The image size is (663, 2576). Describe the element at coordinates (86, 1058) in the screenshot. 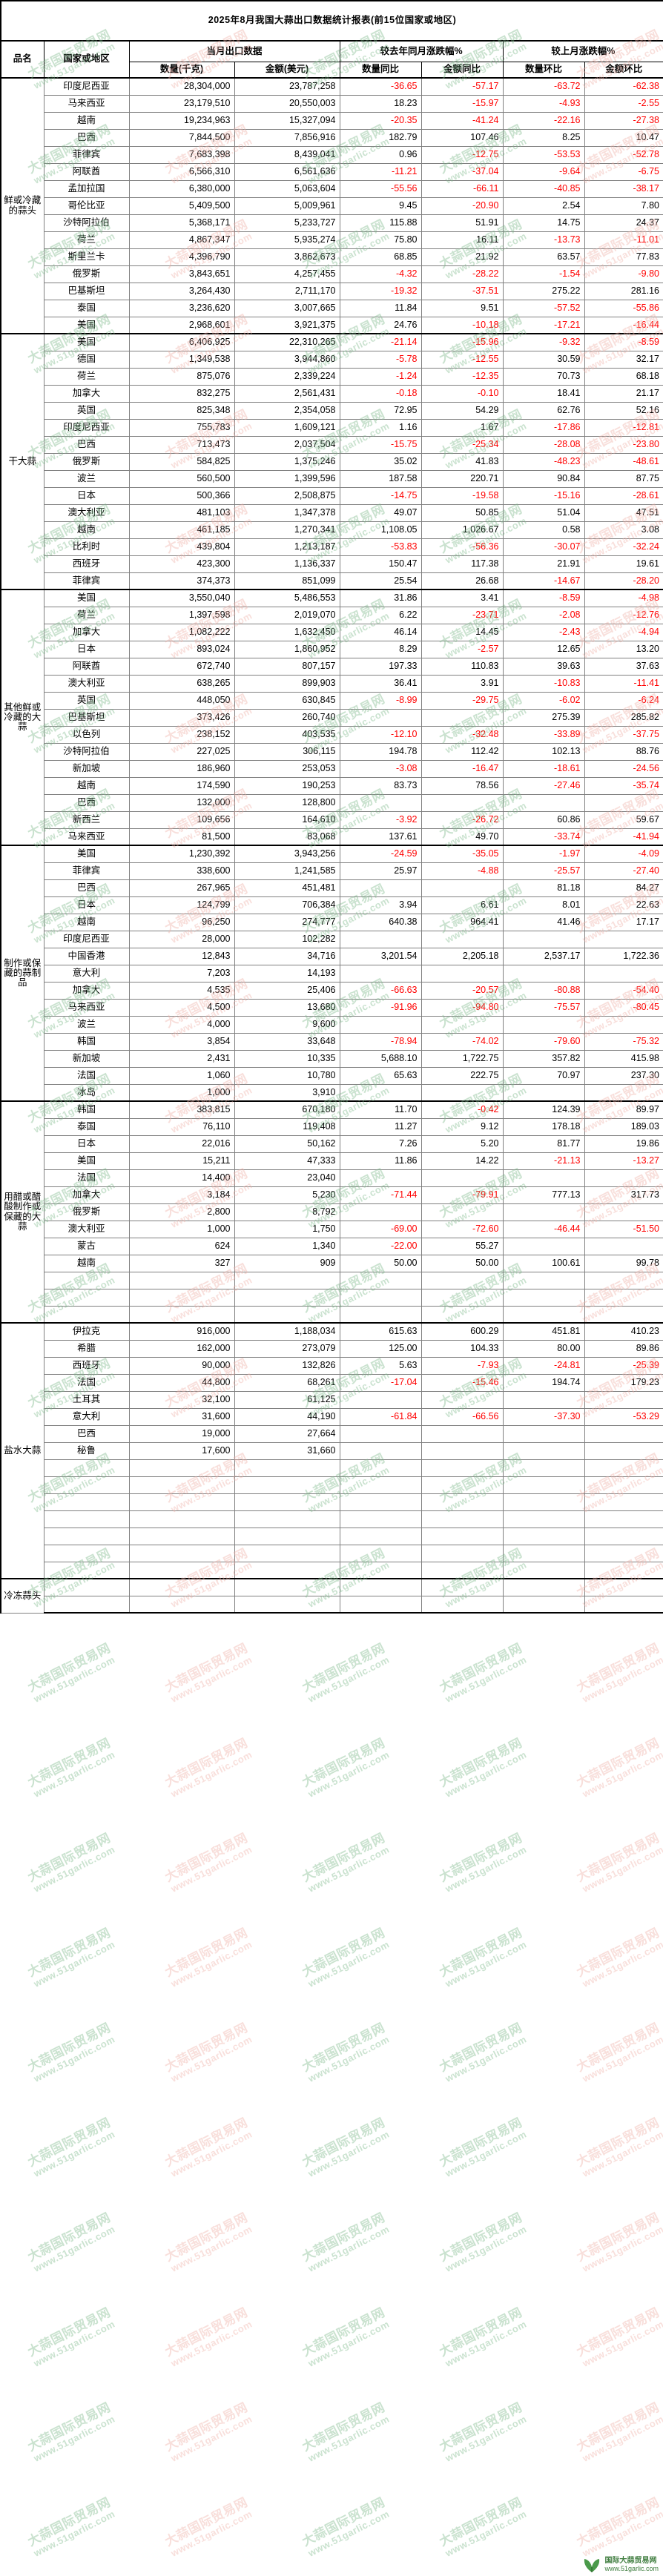

I see `country-cell: 新加坡` at that location.